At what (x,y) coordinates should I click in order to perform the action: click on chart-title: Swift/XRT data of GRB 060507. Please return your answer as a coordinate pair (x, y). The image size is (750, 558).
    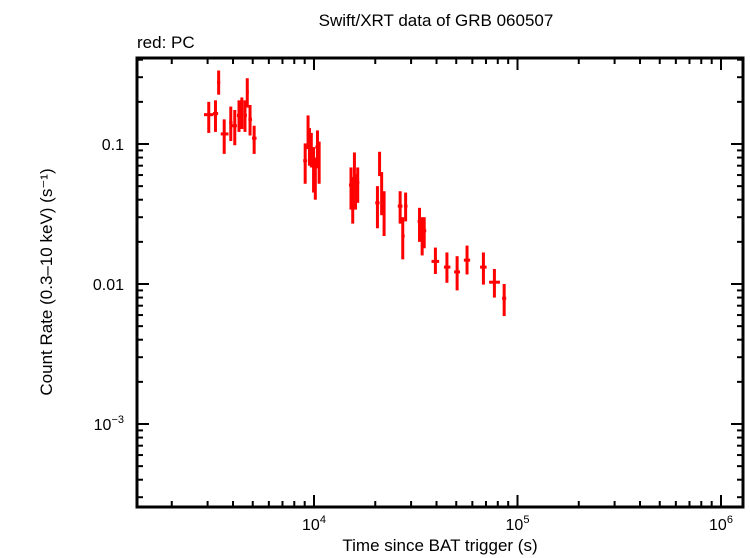
    Looking at the image, I should click on (436, 20).